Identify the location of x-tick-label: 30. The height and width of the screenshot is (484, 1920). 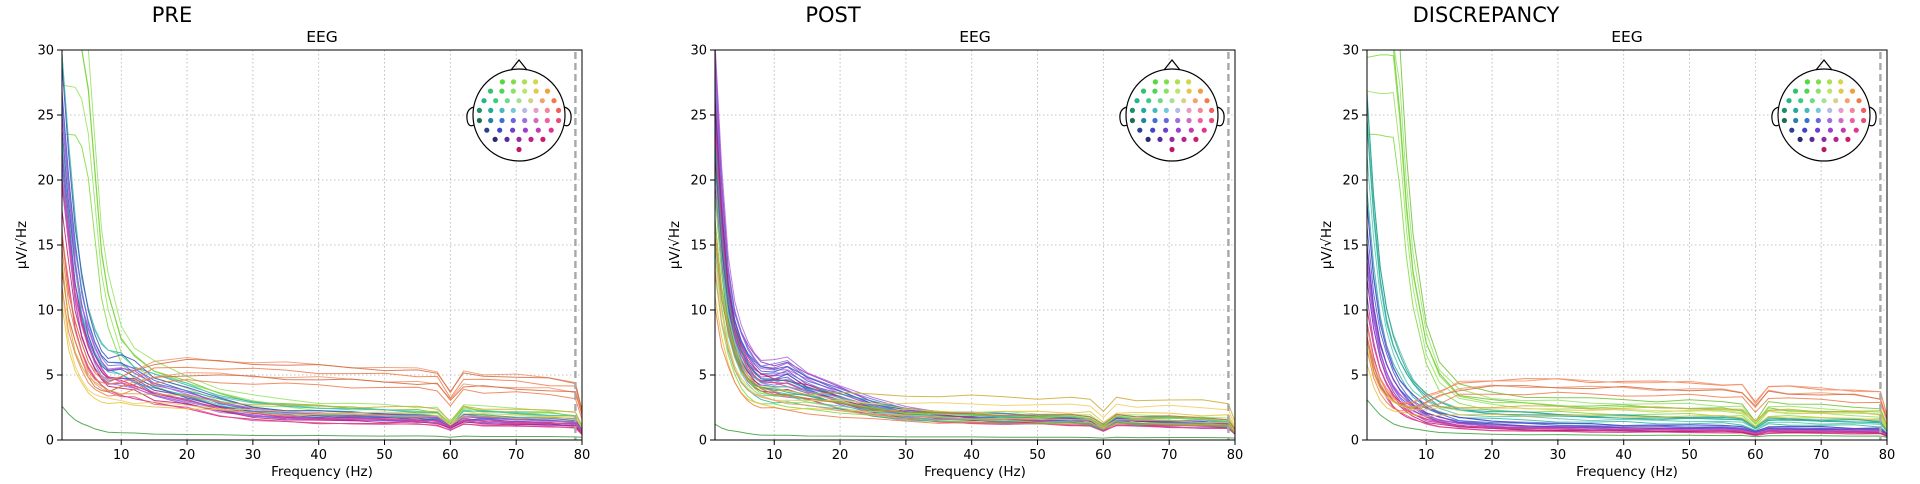
(253, 455).